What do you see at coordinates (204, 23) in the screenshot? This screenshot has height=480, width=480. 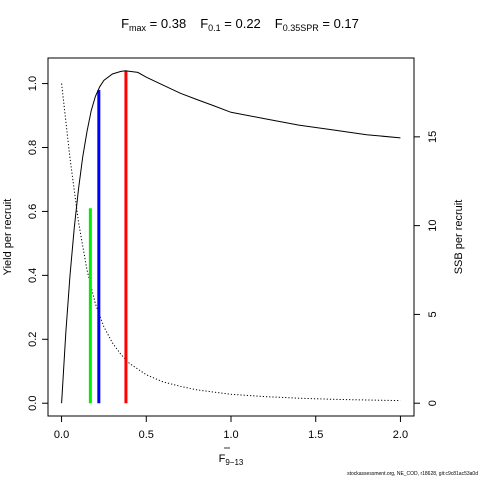 I see `title-f01-symbol: F` at bounding box center [204, 23].